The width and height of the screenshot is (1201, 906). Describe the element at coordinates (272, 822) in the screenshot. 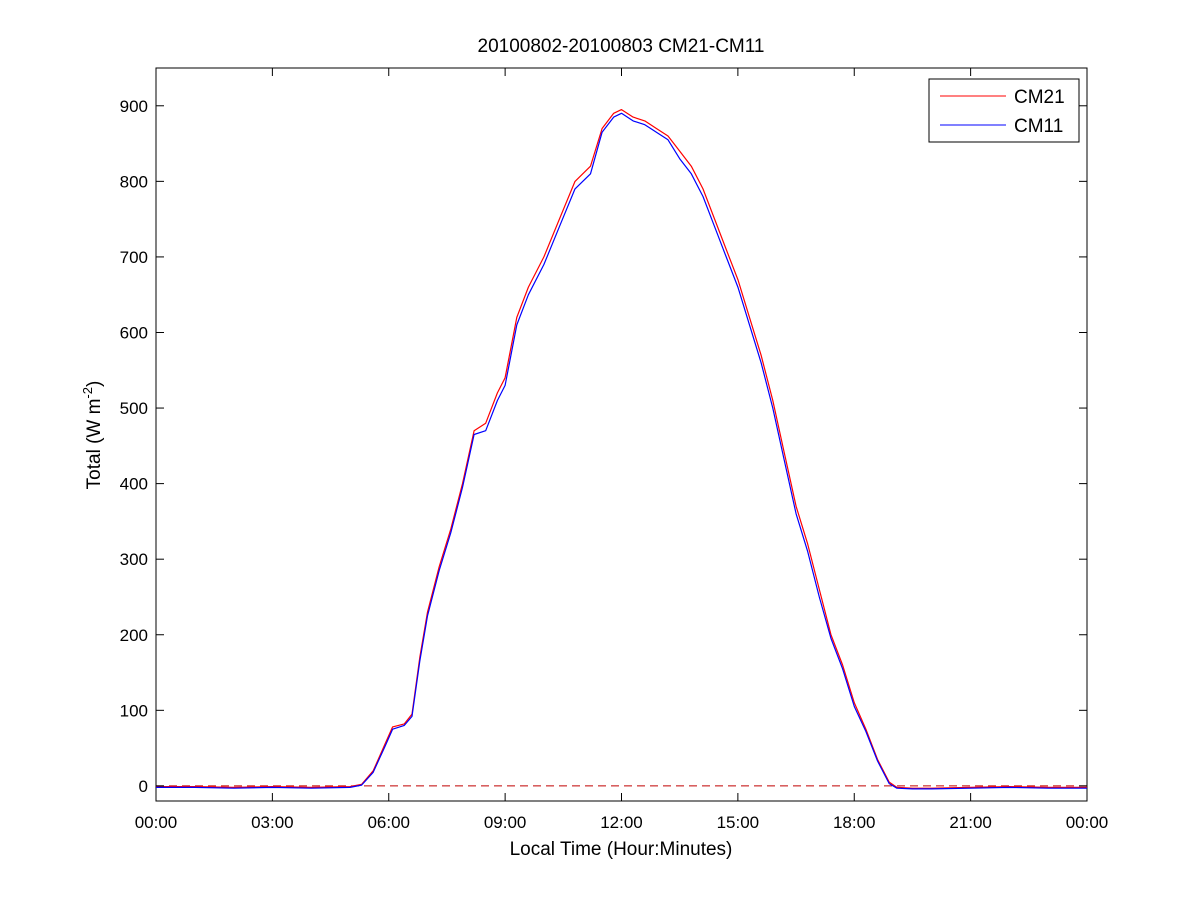

I see `x-tick-label: 03:00` at that location.